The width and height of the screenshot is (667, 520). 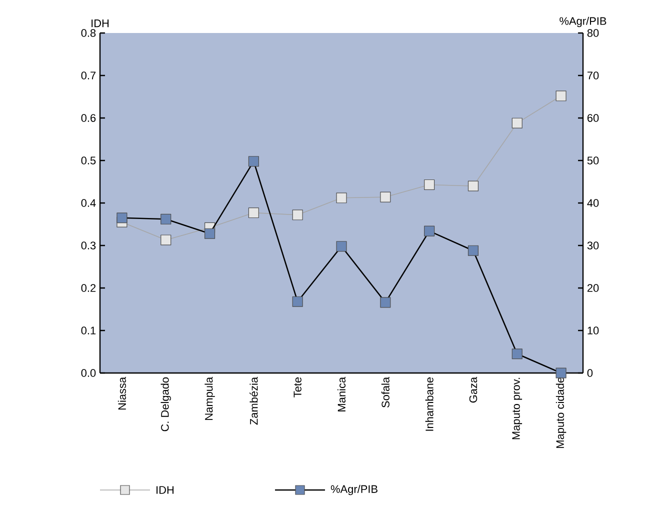 What do you see at coordinates (122, 393) in the screenshot?
I see `x-tick-label: Niassa` at bounding box center [122, 393].